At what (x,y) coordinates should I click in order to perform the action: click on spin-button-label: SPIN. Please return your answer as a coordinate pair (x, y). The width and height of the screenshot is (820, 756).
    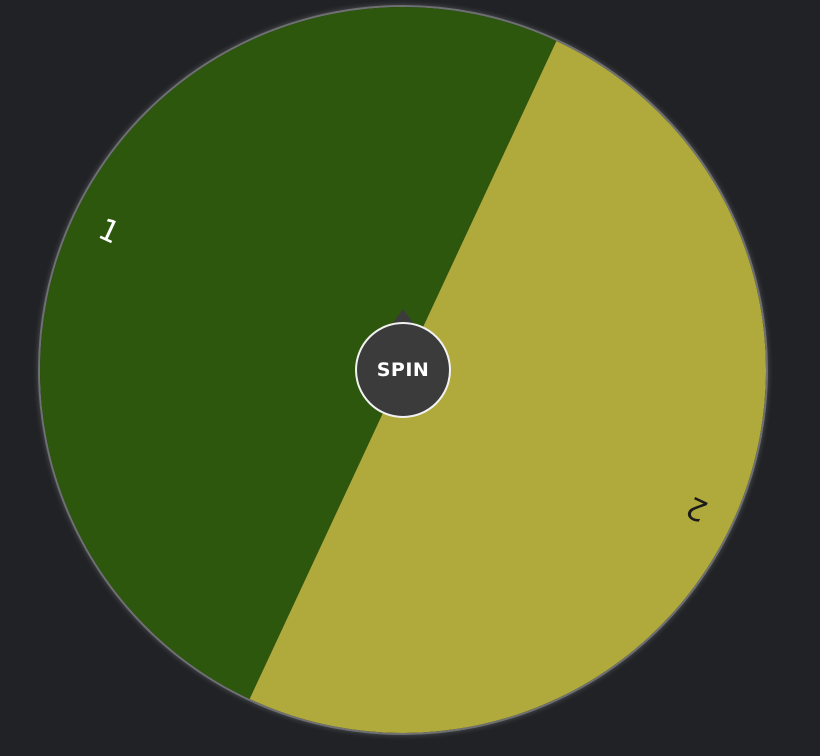
    Looking at the image, I should click on (403, 370).